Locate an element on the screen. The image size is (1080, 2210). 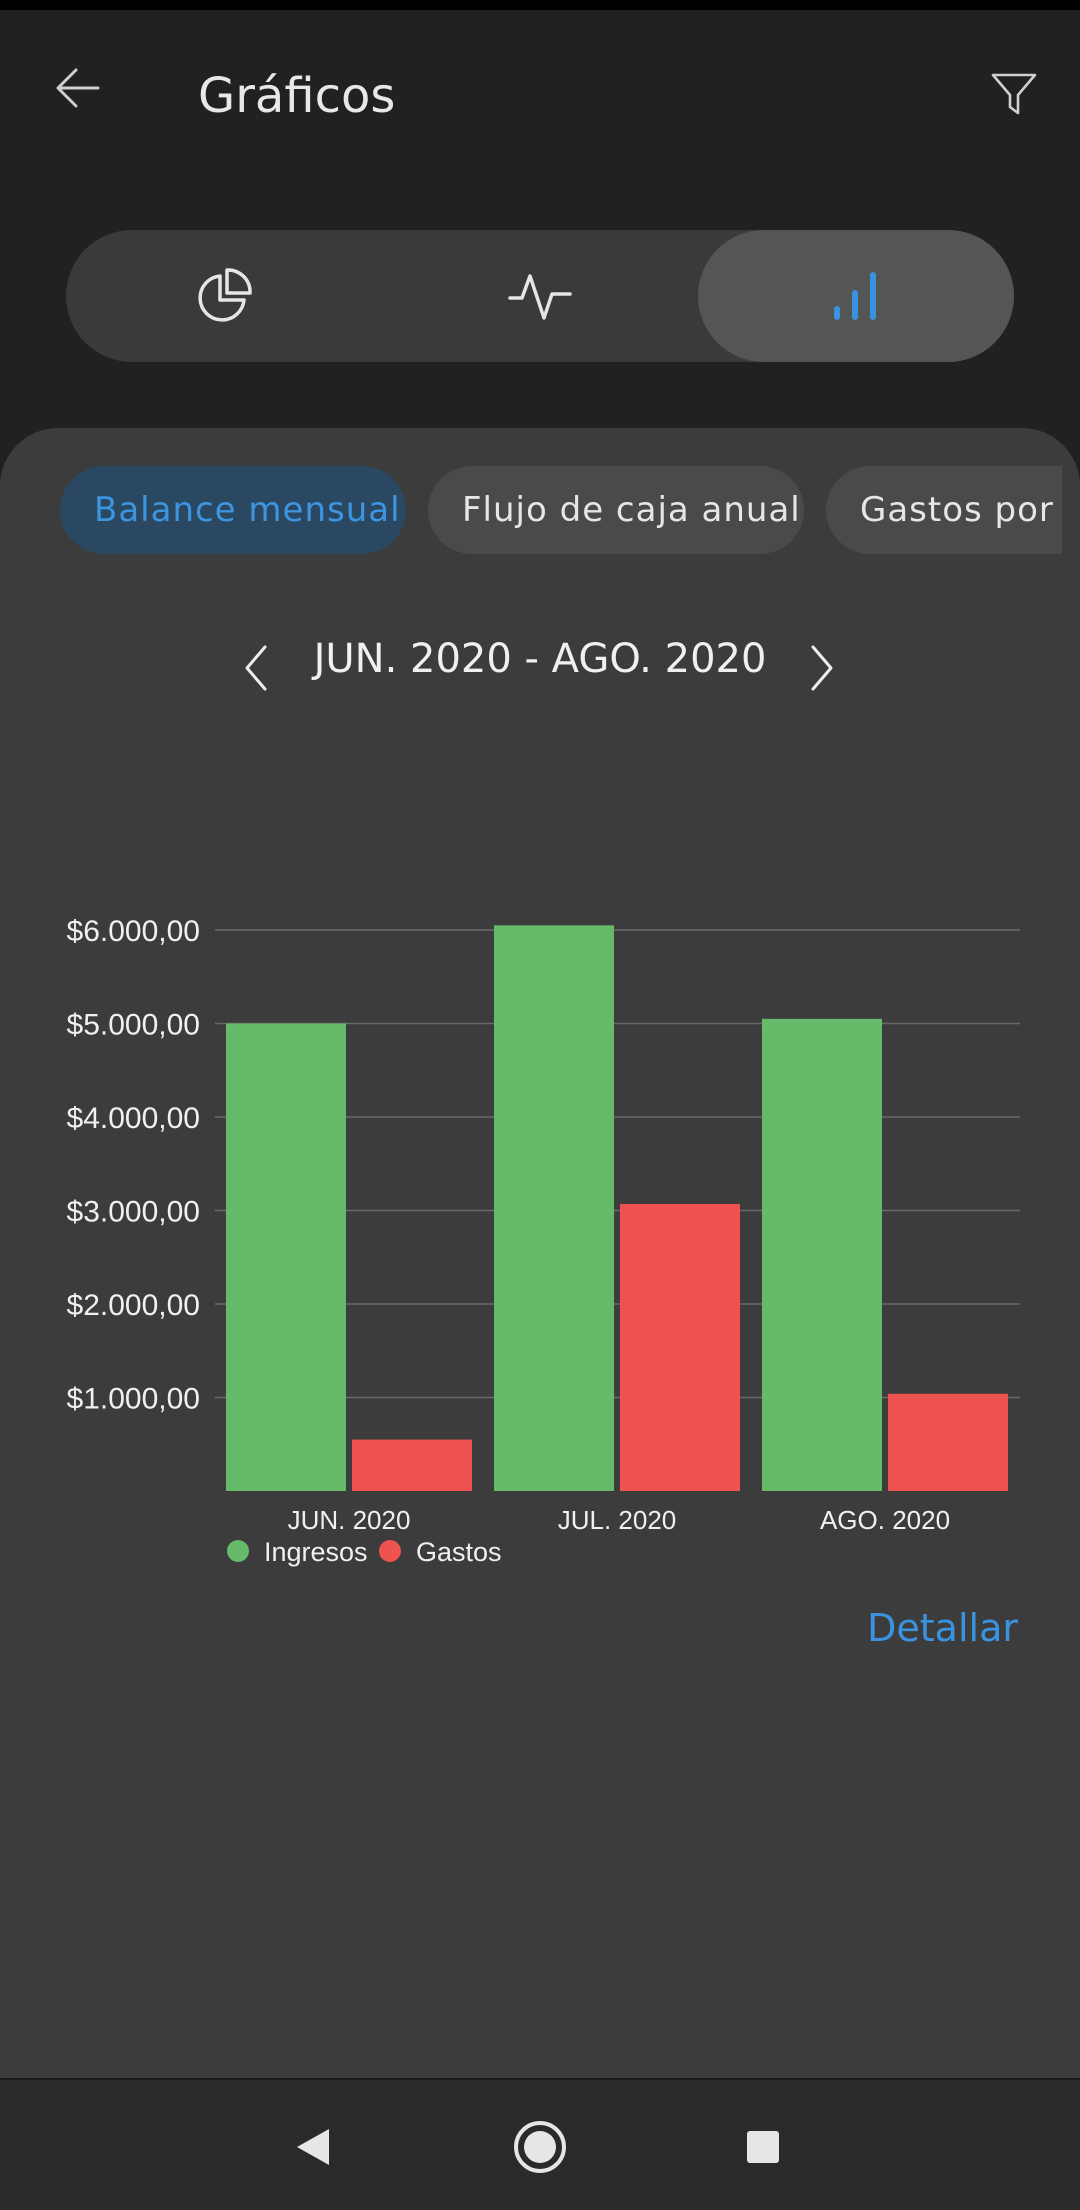
back-button is located at coordinates (78, 88).